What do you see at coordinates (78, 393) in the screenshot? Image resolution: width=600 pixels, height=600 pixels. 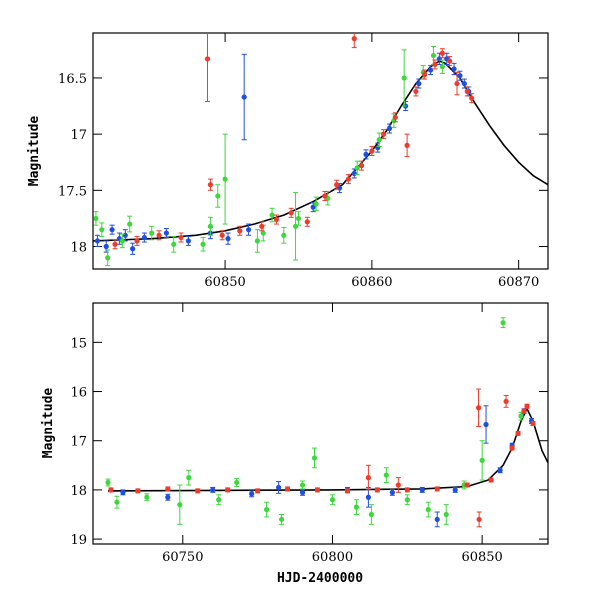 I see `bottom-y-tick-label-1: 16` at bounding box center [78, 393].